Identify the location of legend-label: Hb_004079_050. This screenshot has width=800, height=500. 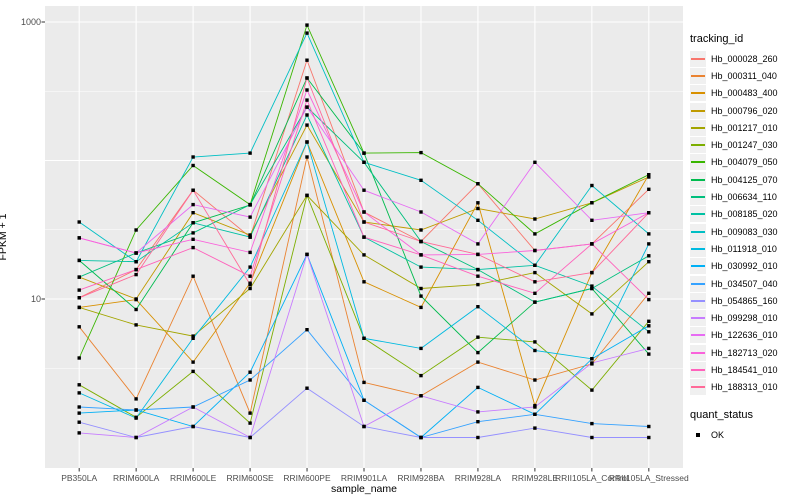
(744, 162).